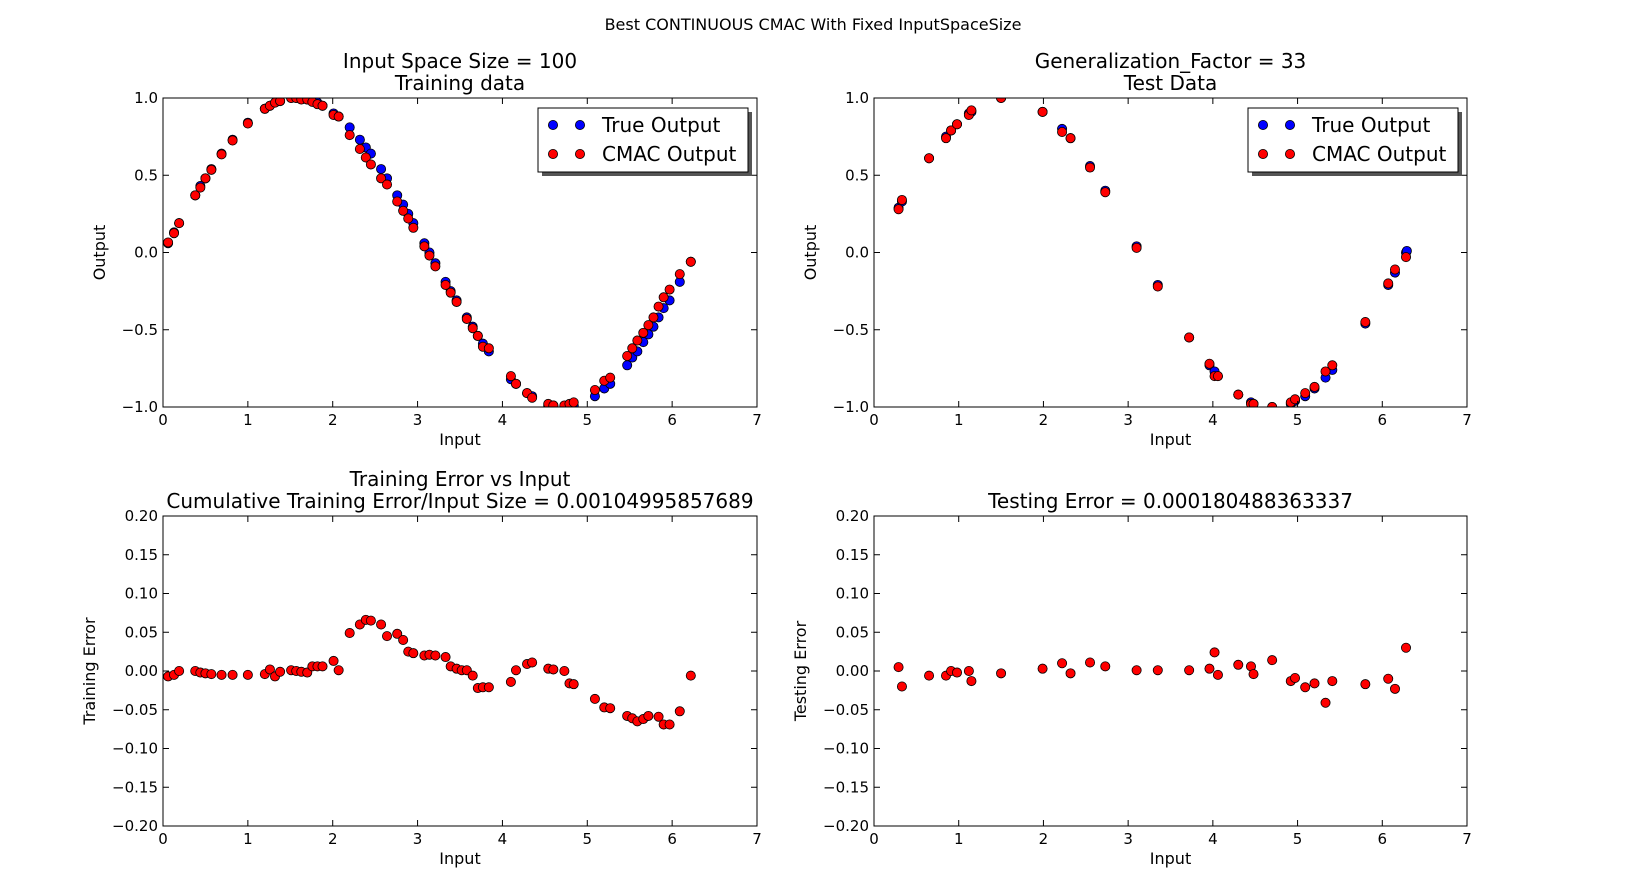  Describe the element at coordinates (851, 330) in the screenshot. I see `y-tick-label: −0.5` at that location.